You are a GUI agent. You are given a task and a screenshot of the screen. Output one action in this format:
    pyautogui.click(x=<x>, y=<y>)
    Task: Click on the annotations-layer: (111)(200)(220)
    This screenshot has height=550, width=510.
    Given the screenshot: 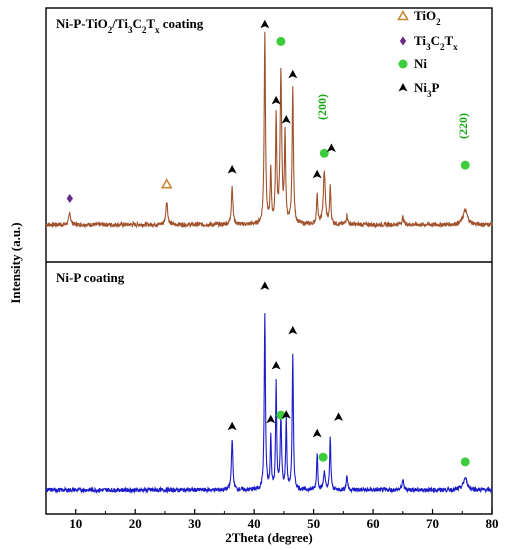 What is the action you would take?
    pyautogui.click(x=392, y=116)
    